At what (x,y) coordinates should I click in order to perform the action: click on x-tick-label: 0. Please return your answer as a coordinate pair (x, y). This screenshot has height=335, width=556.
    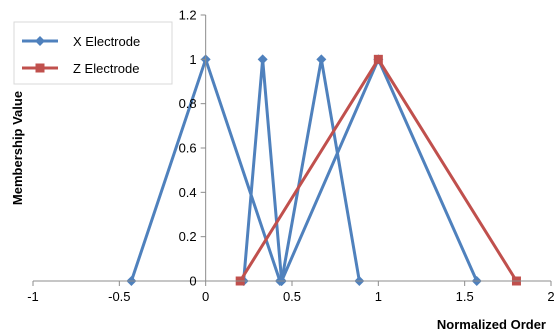
    Looking at the image, I should click on (205, 296).